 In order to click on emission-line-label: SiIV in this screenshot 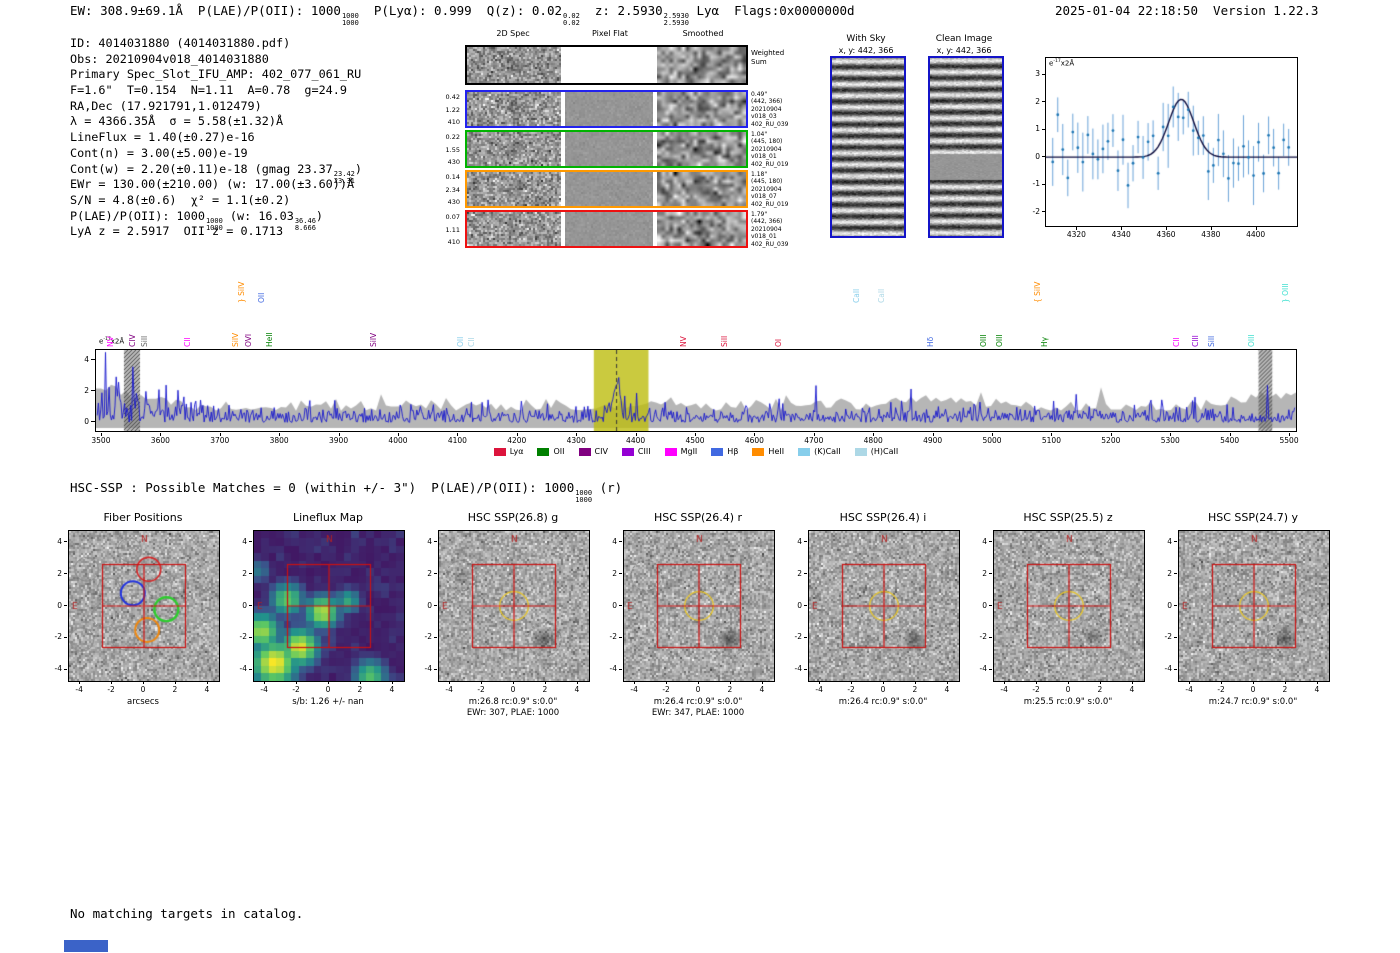, I will do `click(373, 339)`.